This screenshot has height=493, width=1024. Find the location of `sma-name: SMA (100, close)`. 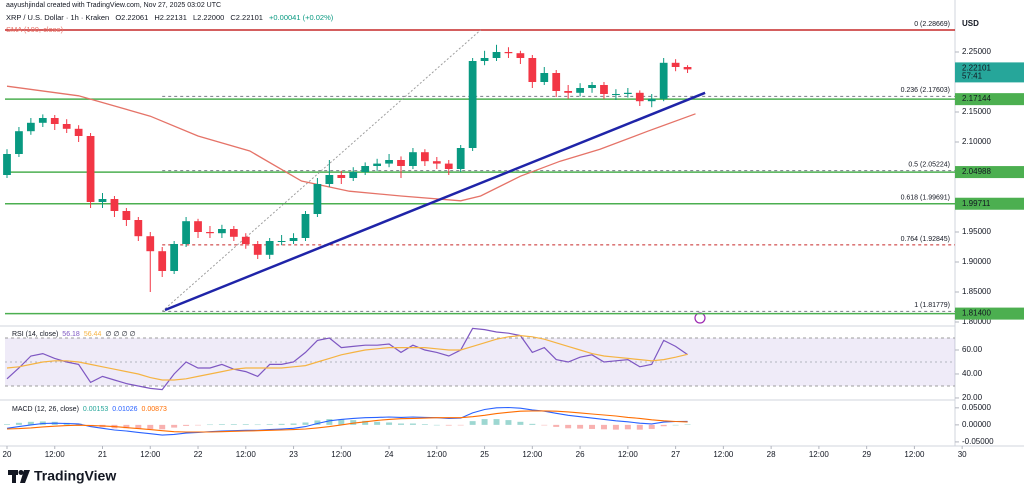

sma-name: SMA (100, close) is located at coordinates (35, 29).